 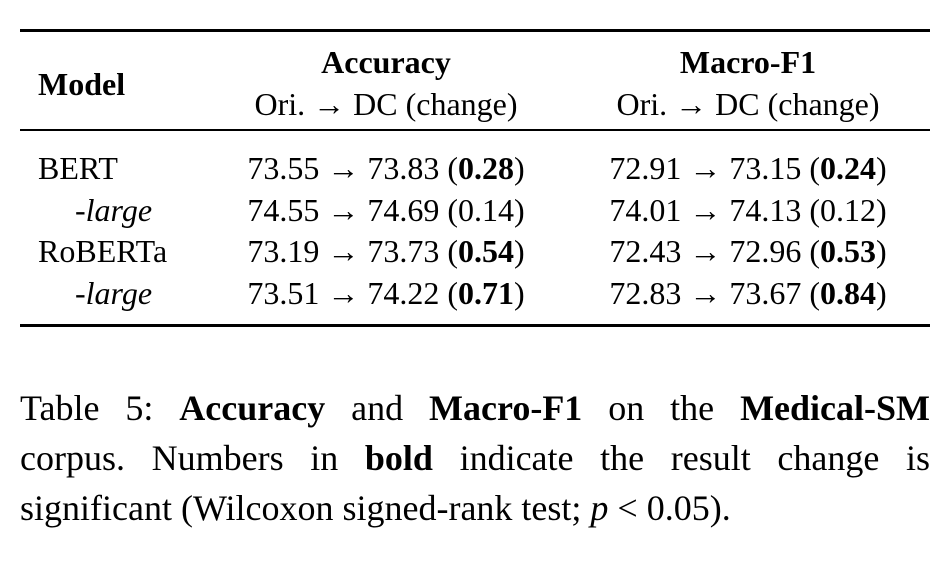 I want to click on original-score: 72.91, so click(x=645, y=168).